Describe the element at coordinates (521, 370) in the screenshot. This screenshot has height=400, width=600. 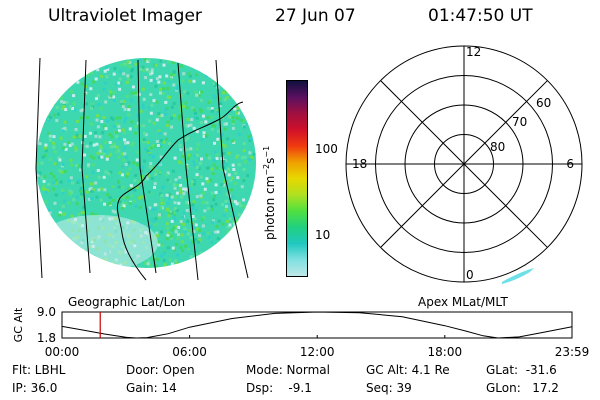
I see `footer-glat: GLat: -31.6` at that location.